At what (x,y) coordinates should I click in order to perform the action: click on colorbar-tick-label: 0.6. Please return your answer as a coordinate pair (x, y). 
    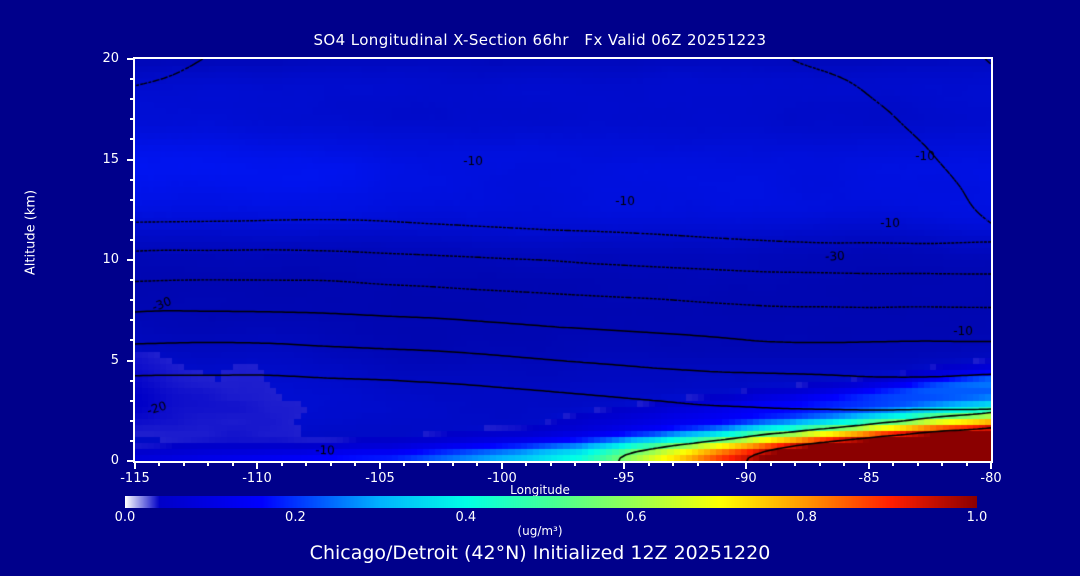
    Looking at the image, I should click on (636, 517).